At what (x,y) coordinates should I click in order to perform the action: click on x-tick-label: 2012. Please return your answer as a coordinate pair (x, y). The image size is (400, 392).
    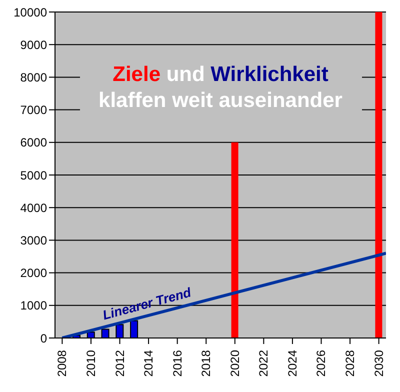
    Looking at the image, I should click on (119, 363).